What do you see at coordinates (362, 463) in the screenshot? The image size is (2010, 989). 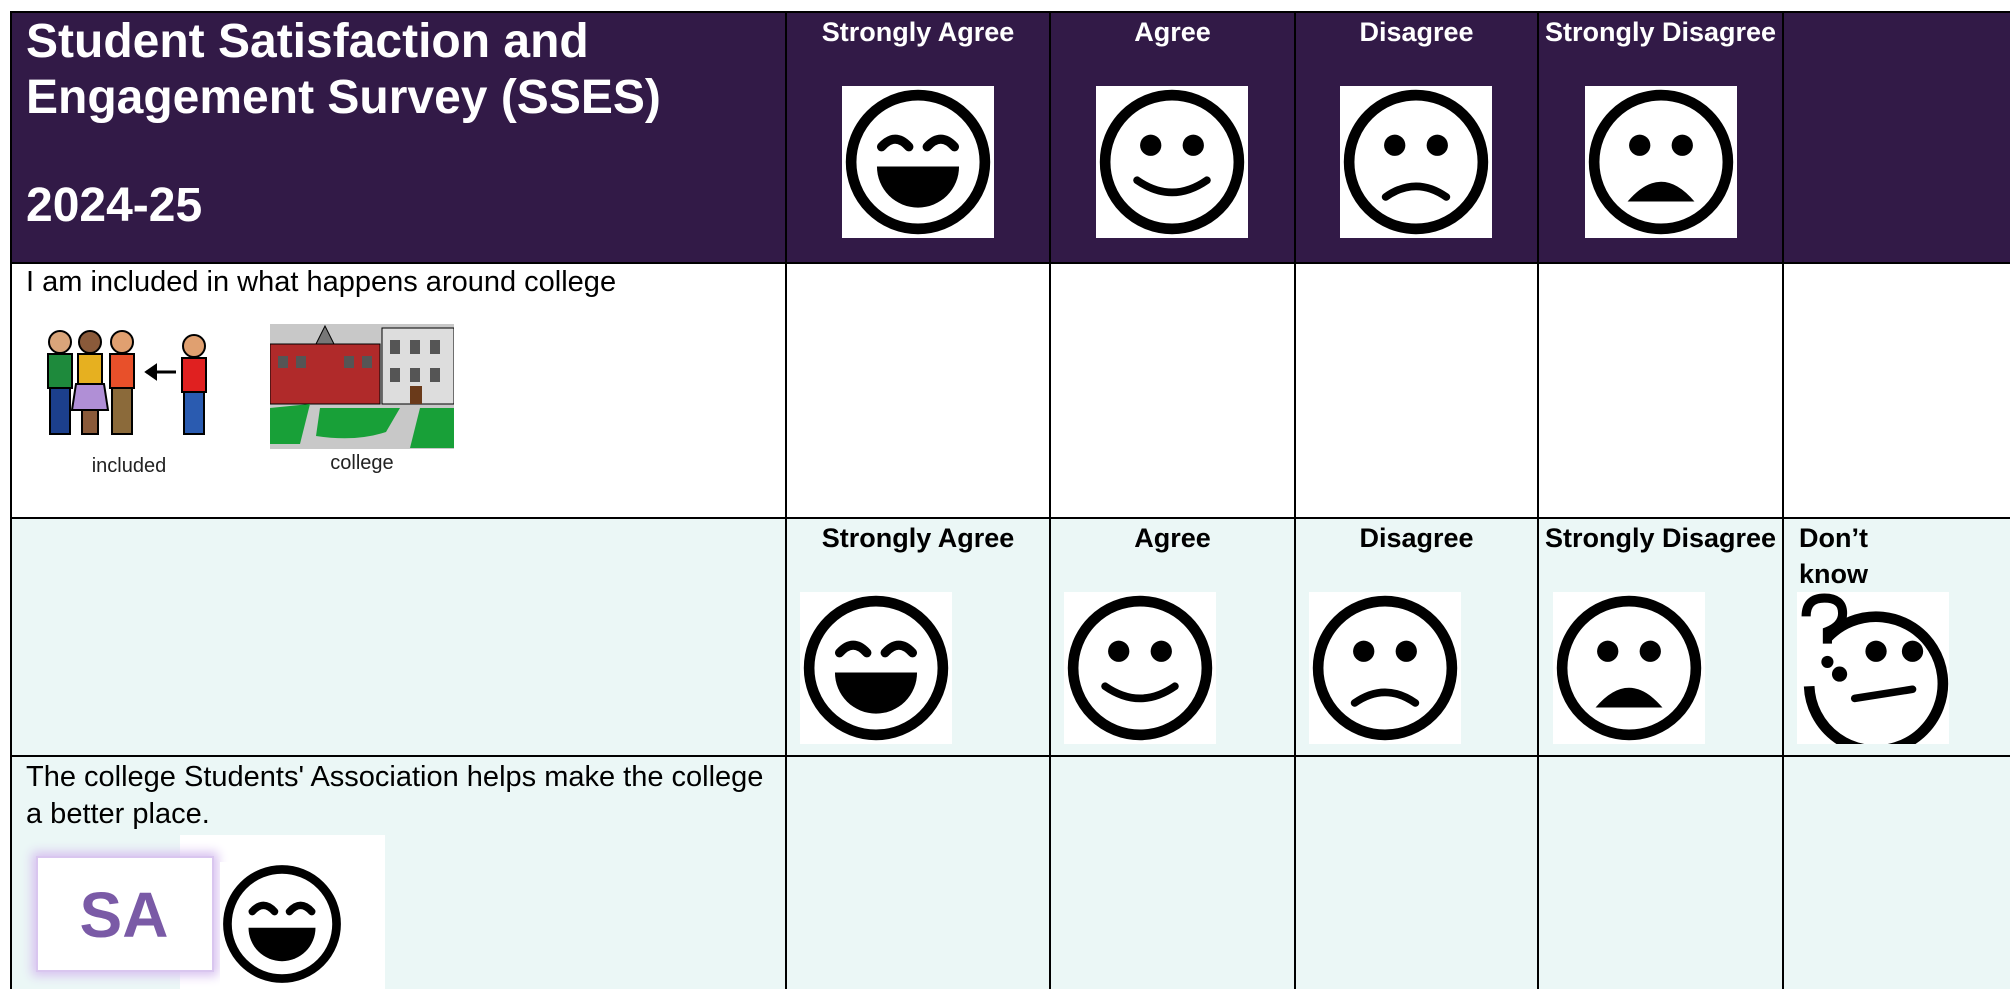 I see `symbol-label: college` at bounding box center [362, 463].